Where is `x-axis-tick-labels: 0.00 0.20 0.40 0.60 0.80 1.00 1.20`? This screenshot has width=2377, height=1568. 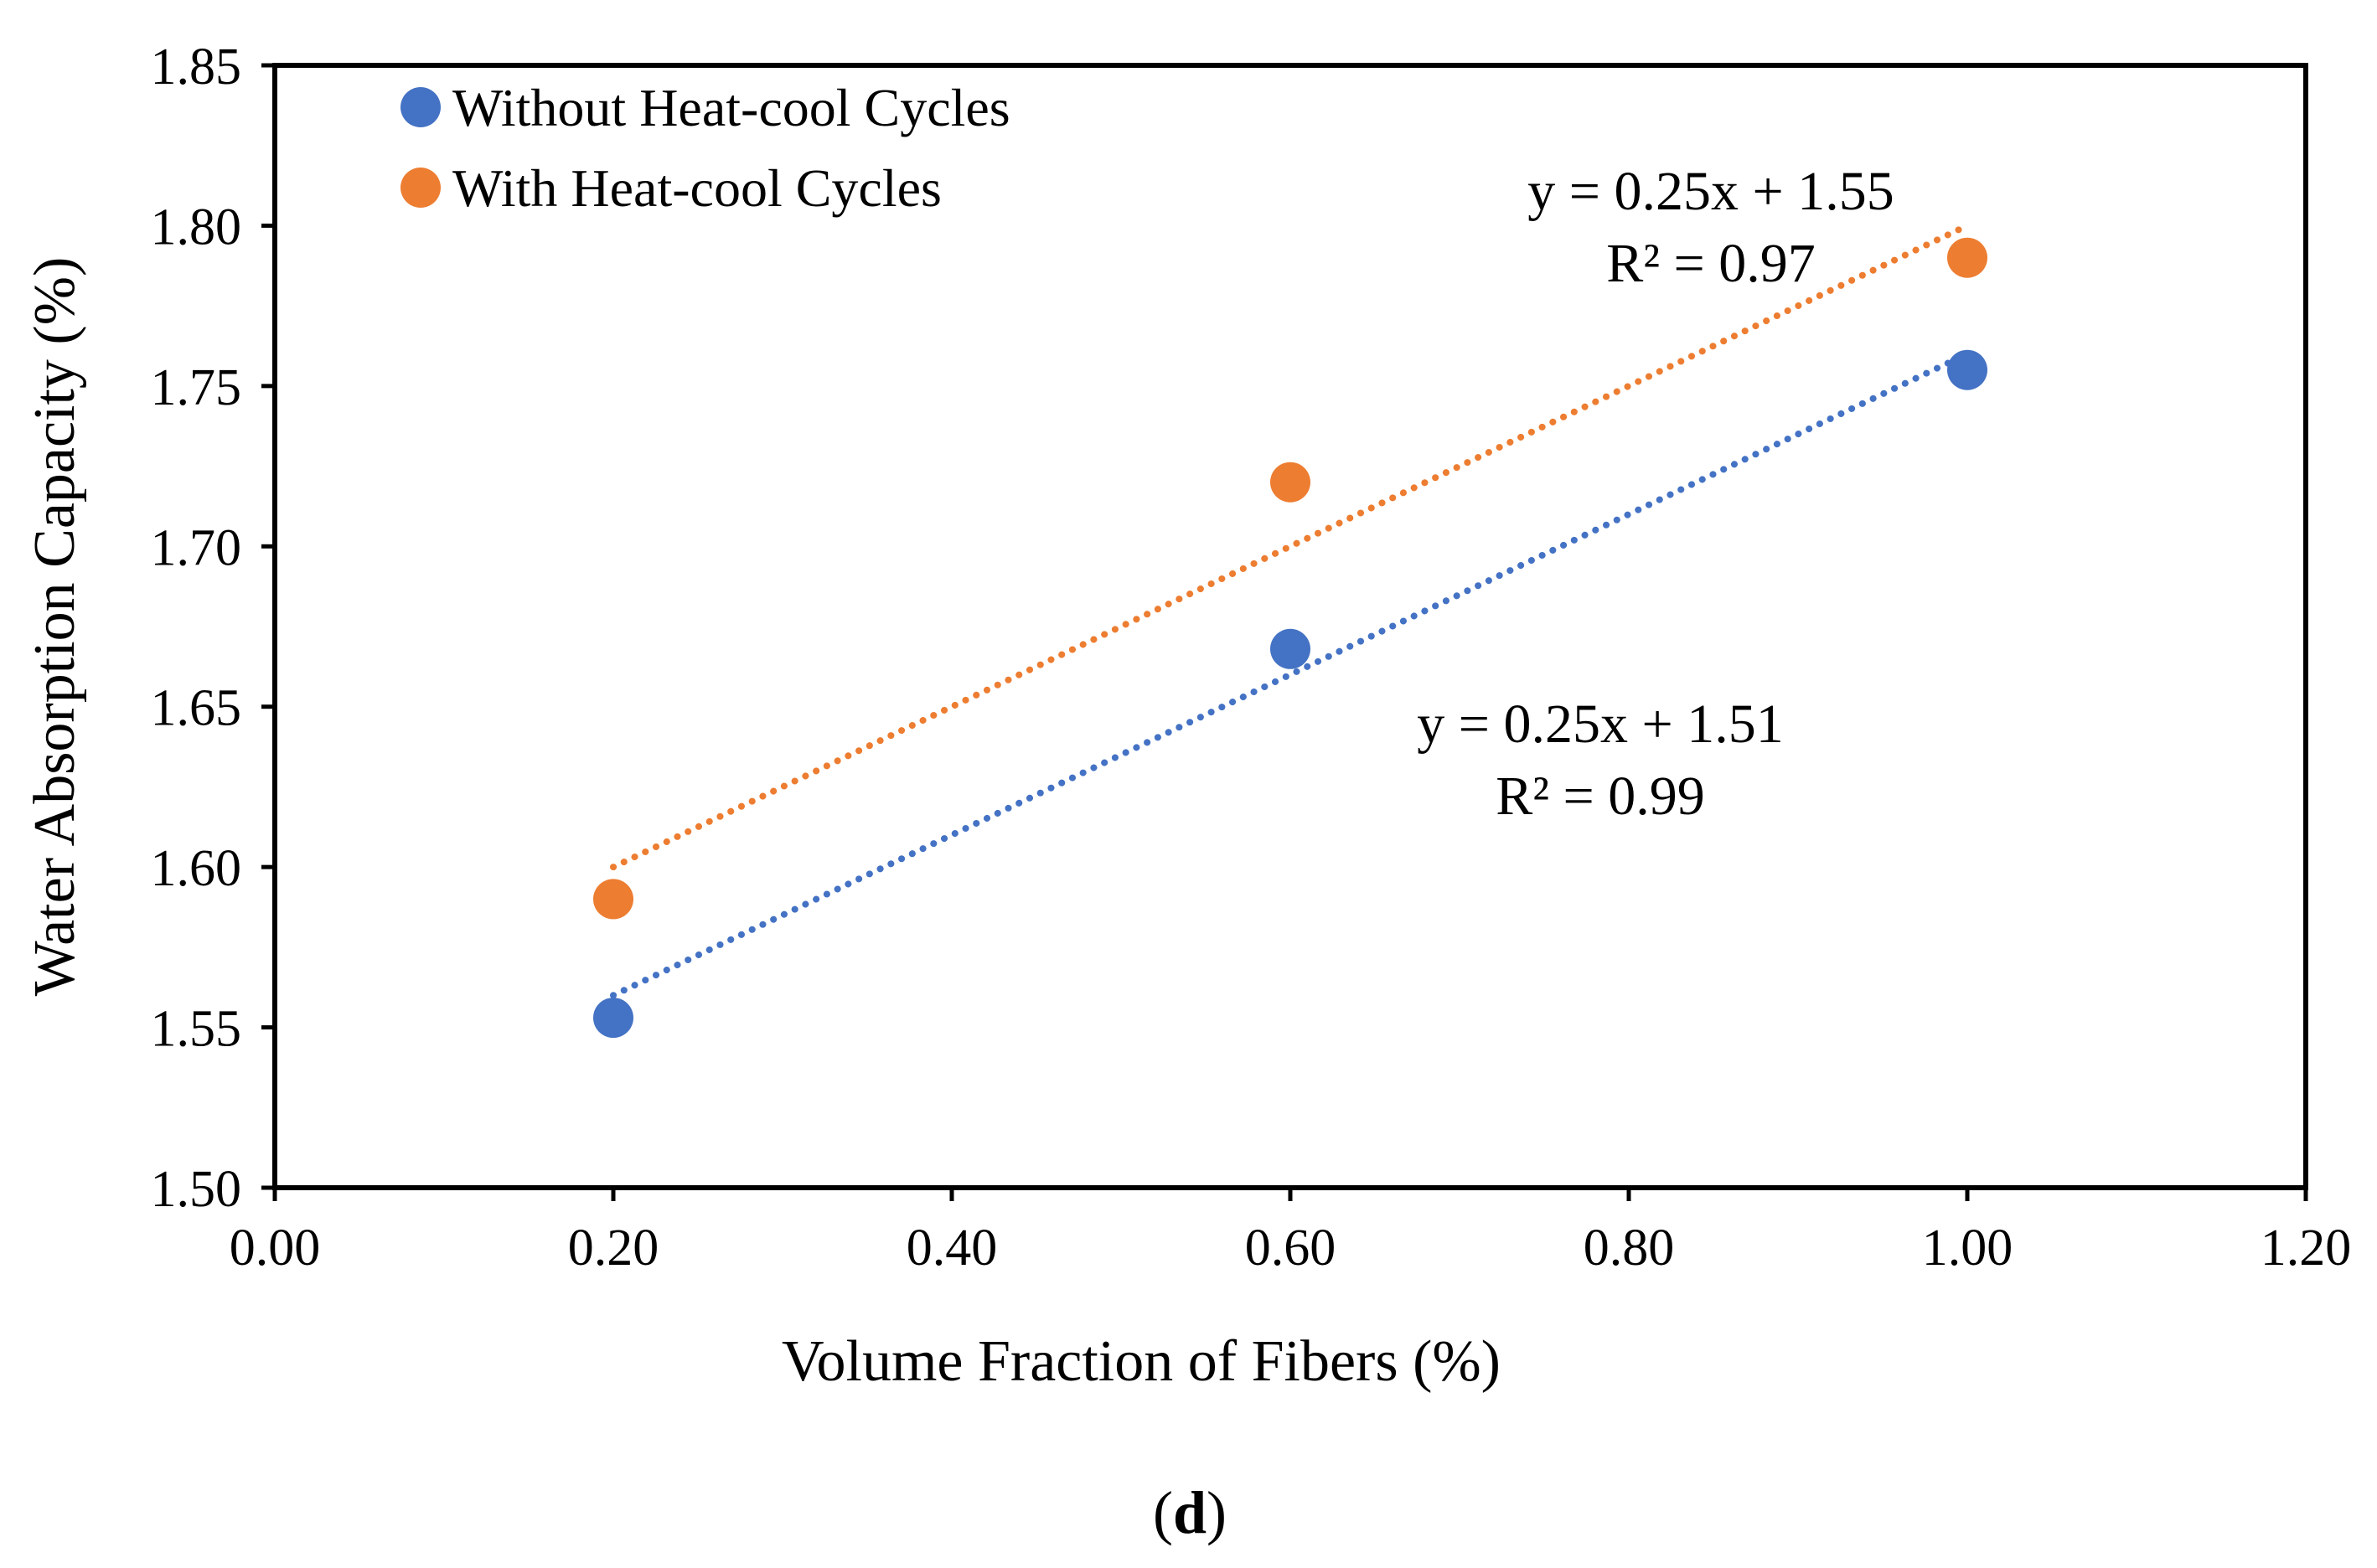
x-axis-tick-labels: 0.00 0.20 0.40 0.60 0.80 1.00 1.20 is located at coordinates (1291, 1249).